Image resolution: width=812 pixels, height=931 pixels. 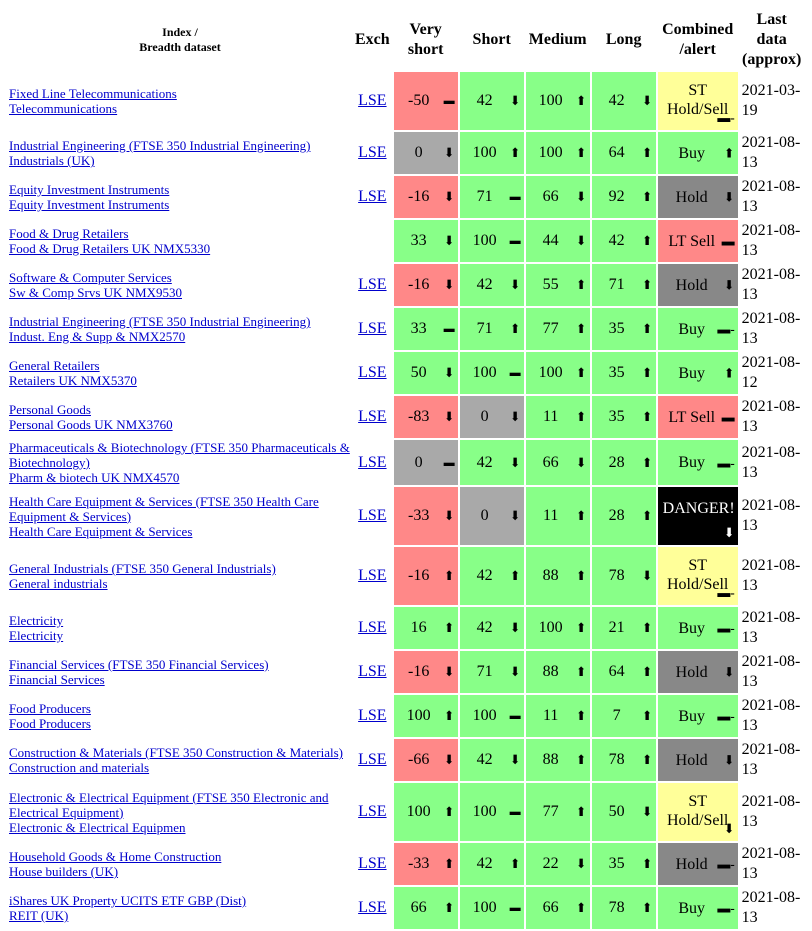 What do you see at coordinates (557, 285) in the screenshot?
I see `signal-cell-m: 55 ⬆` at bounding box center [557, 285].